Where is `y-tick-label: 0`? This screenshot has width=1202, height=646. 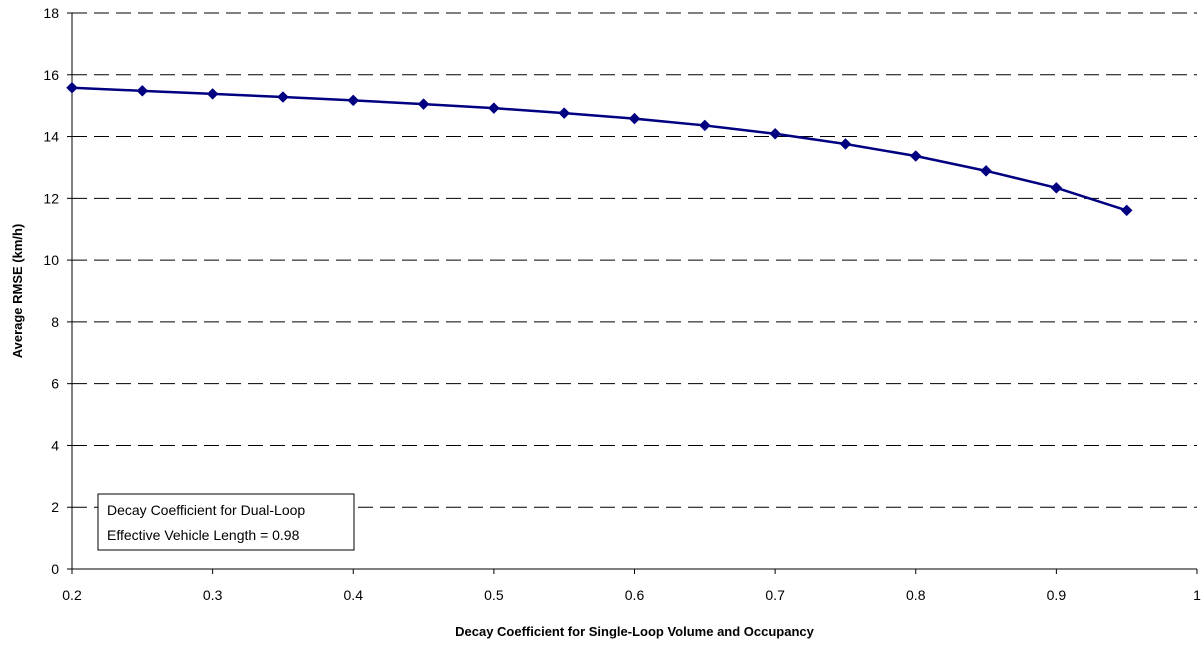 y-tick-label: 0 is located at coordinates (55, 569).